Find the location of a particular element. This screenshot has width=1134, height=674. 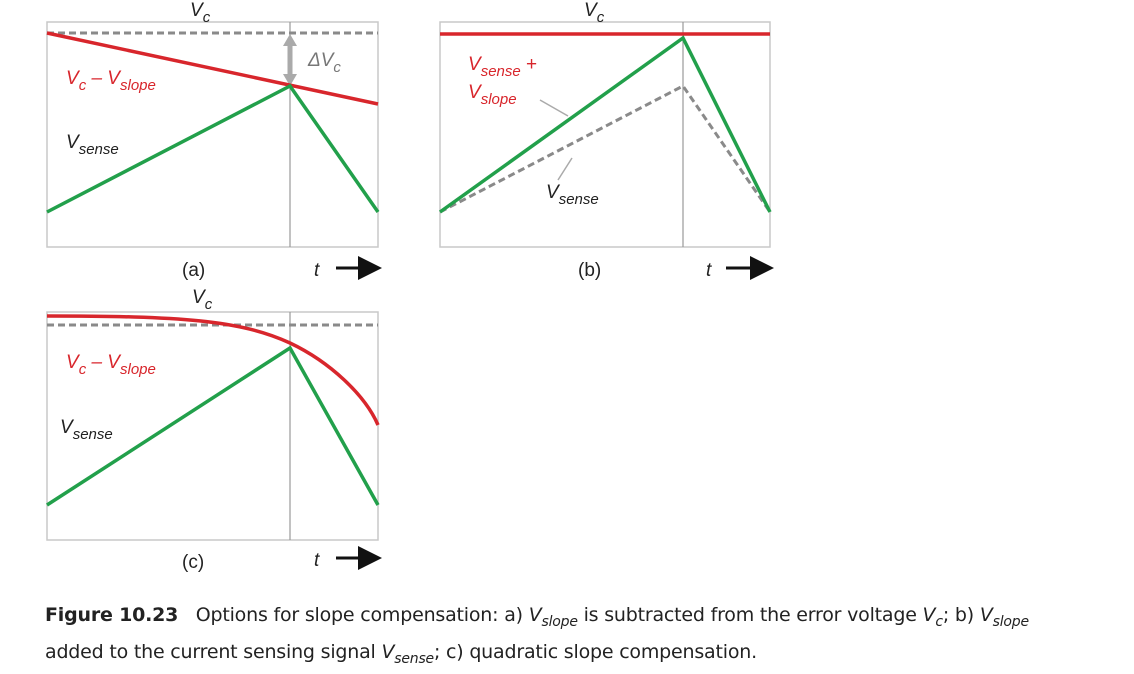

delta-label: ΔVc is located at coordinates (324, 63).